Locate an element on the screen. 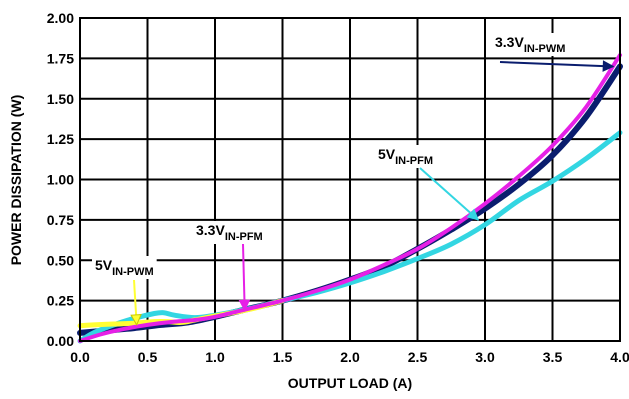 Image resolution: width=629 pixels, height=399 pixels. y-tick-label: 0.25 is located at coordinates (60, 301).